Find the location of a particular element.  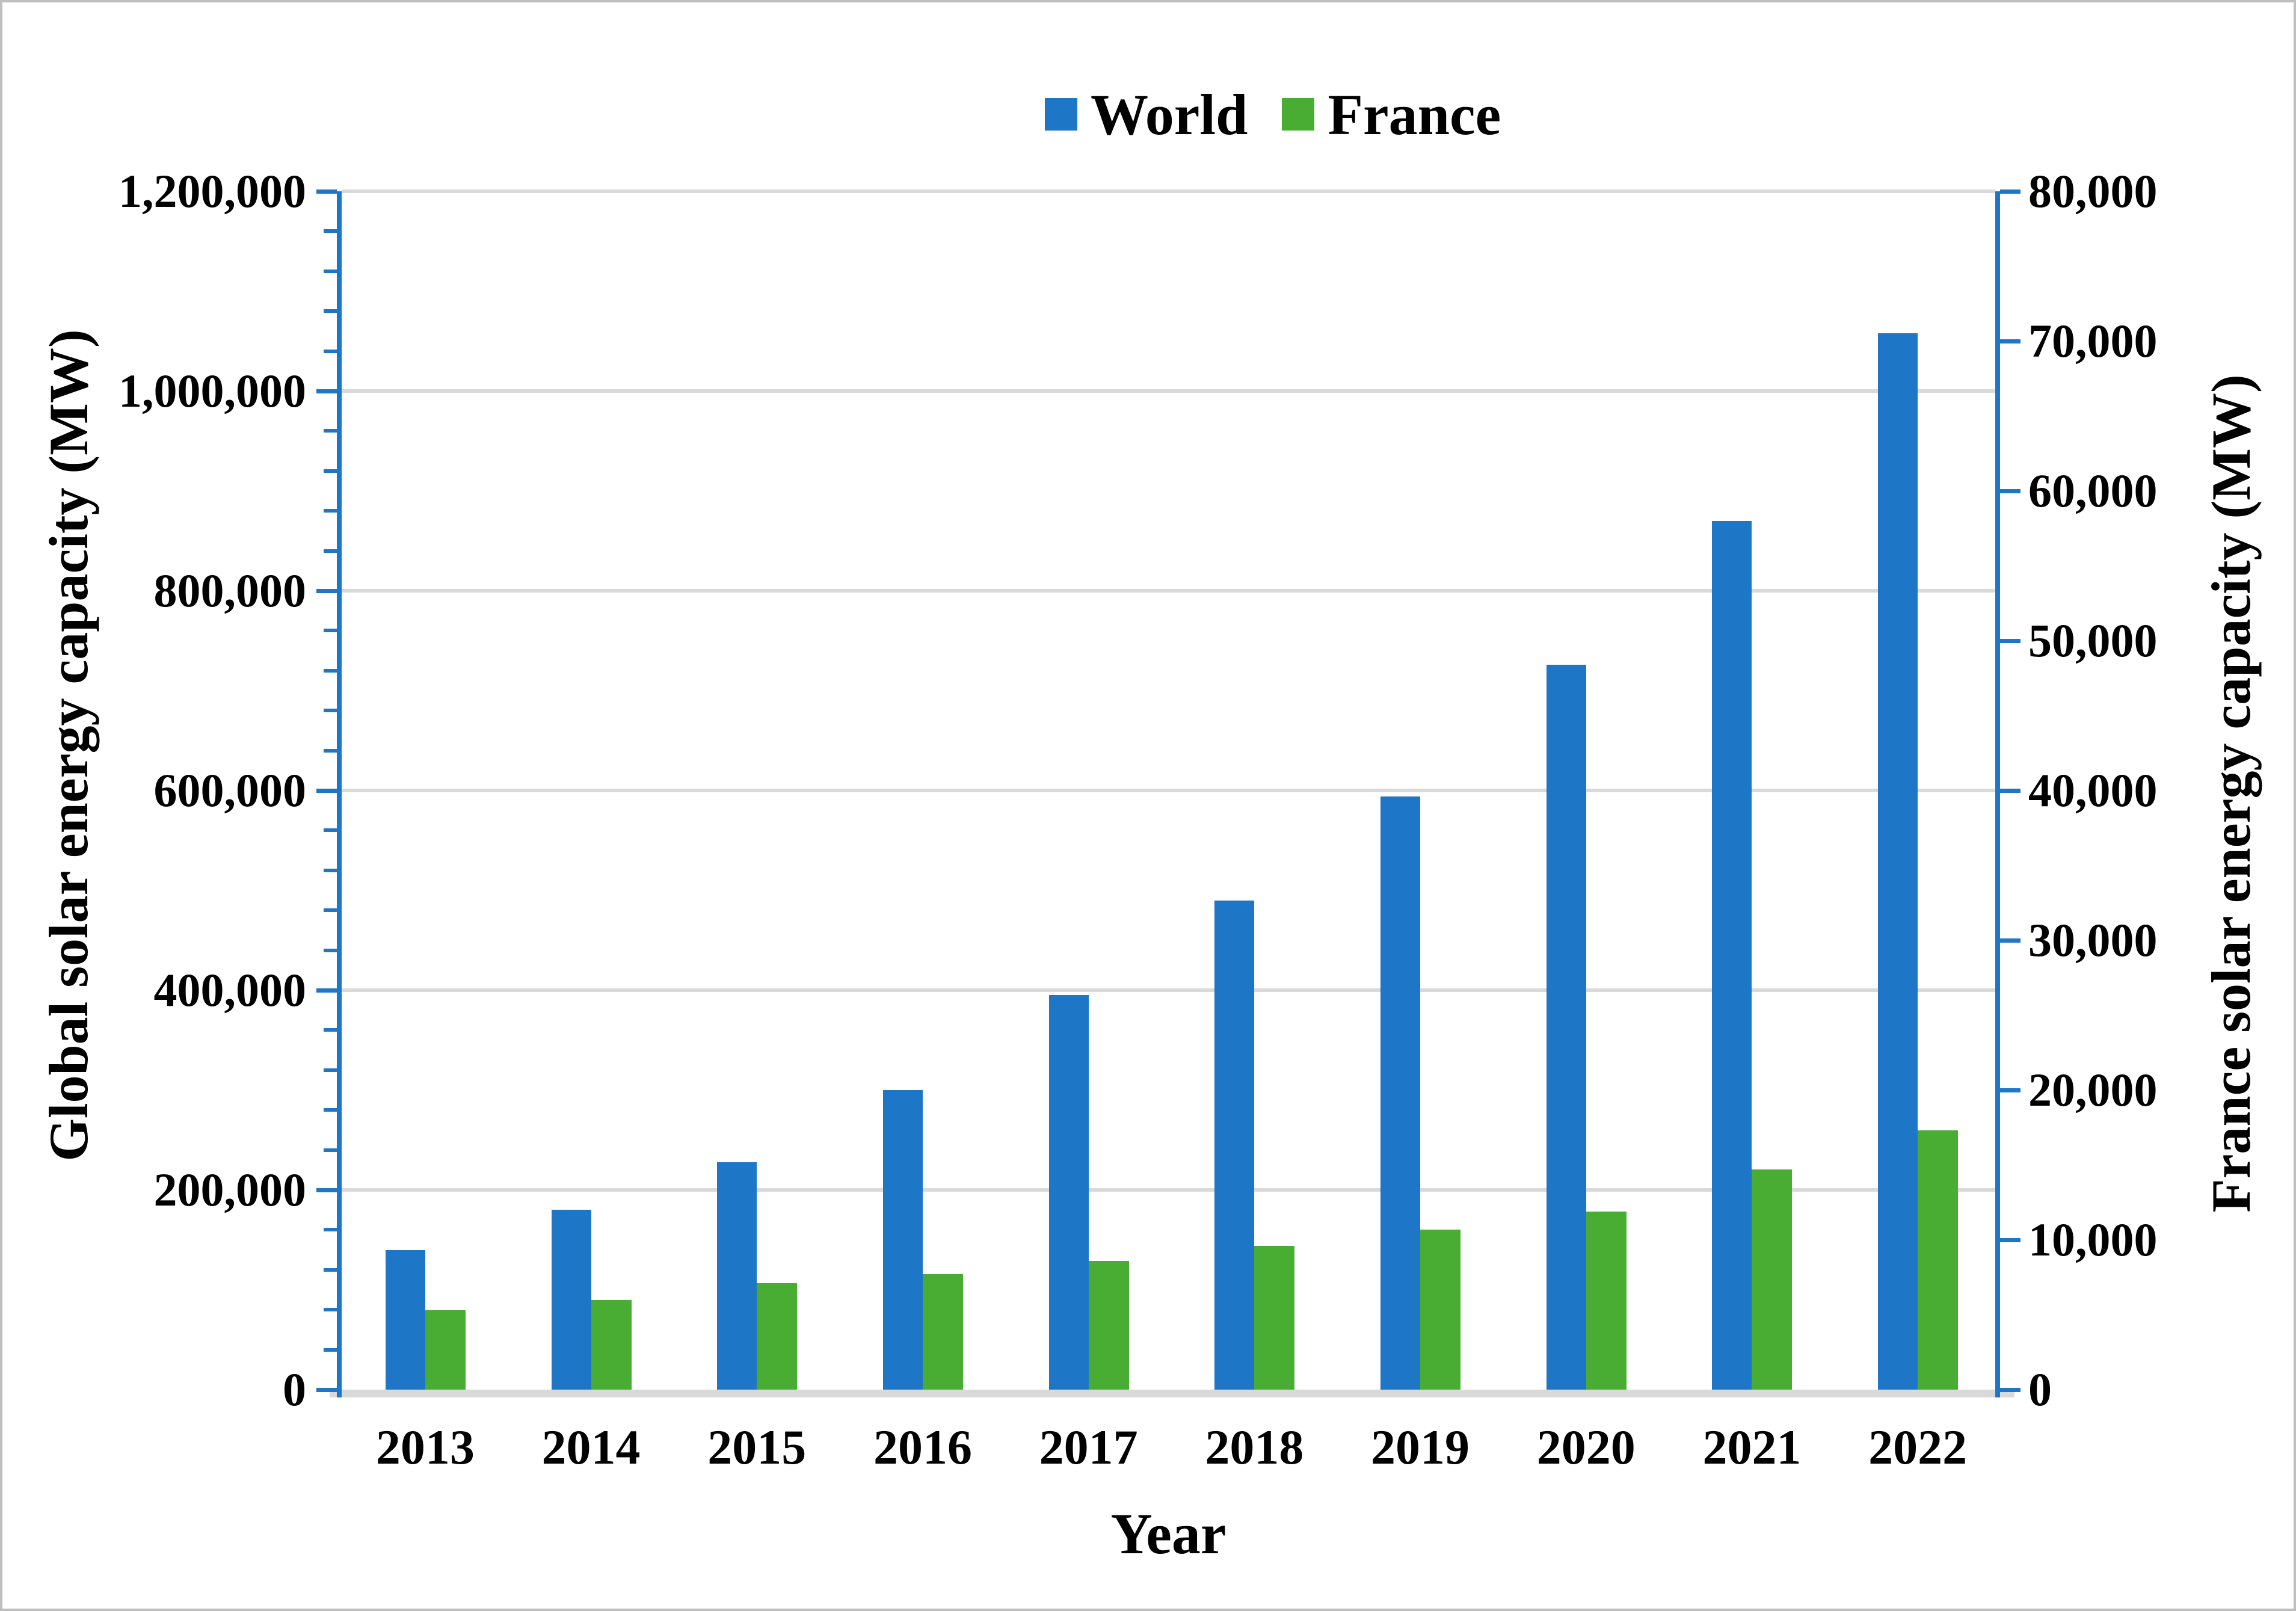

bar-france-2020 is located at coordinates (1606, 1300).